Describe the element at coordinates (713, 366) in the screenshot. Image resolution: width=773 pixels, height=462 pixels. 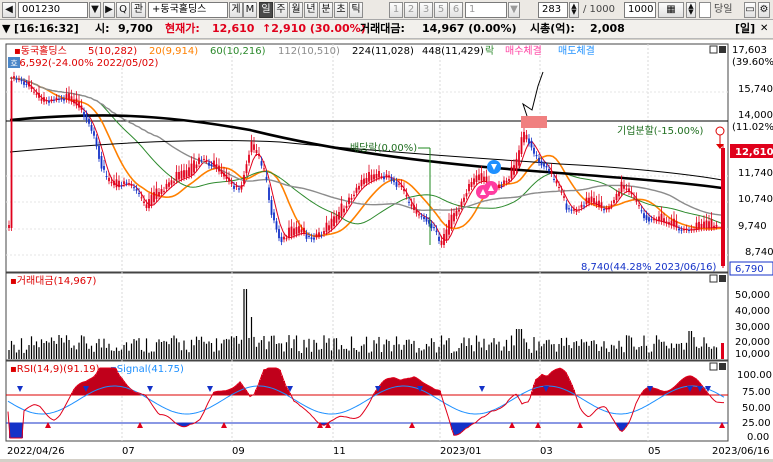
I see `rsi-max-icon` at that location.